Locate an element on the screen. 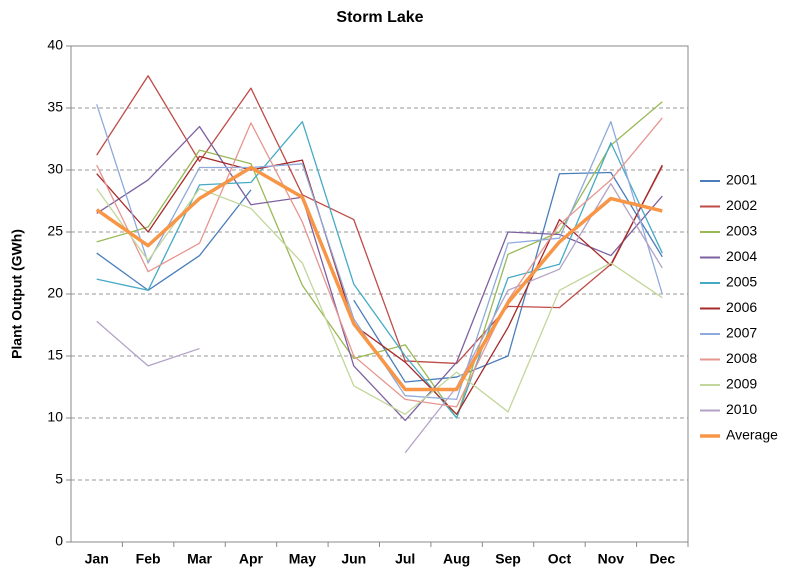  legend-label: 2006 is located at coordinates (741, 307).